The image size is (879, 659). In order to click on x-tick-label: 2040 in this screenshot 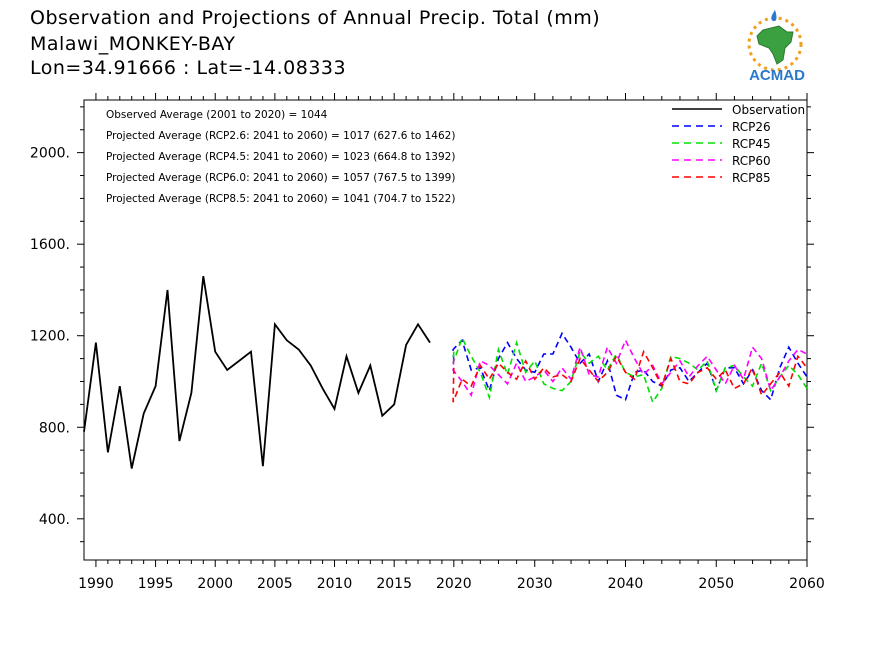, I will do `click(626, 584)`.